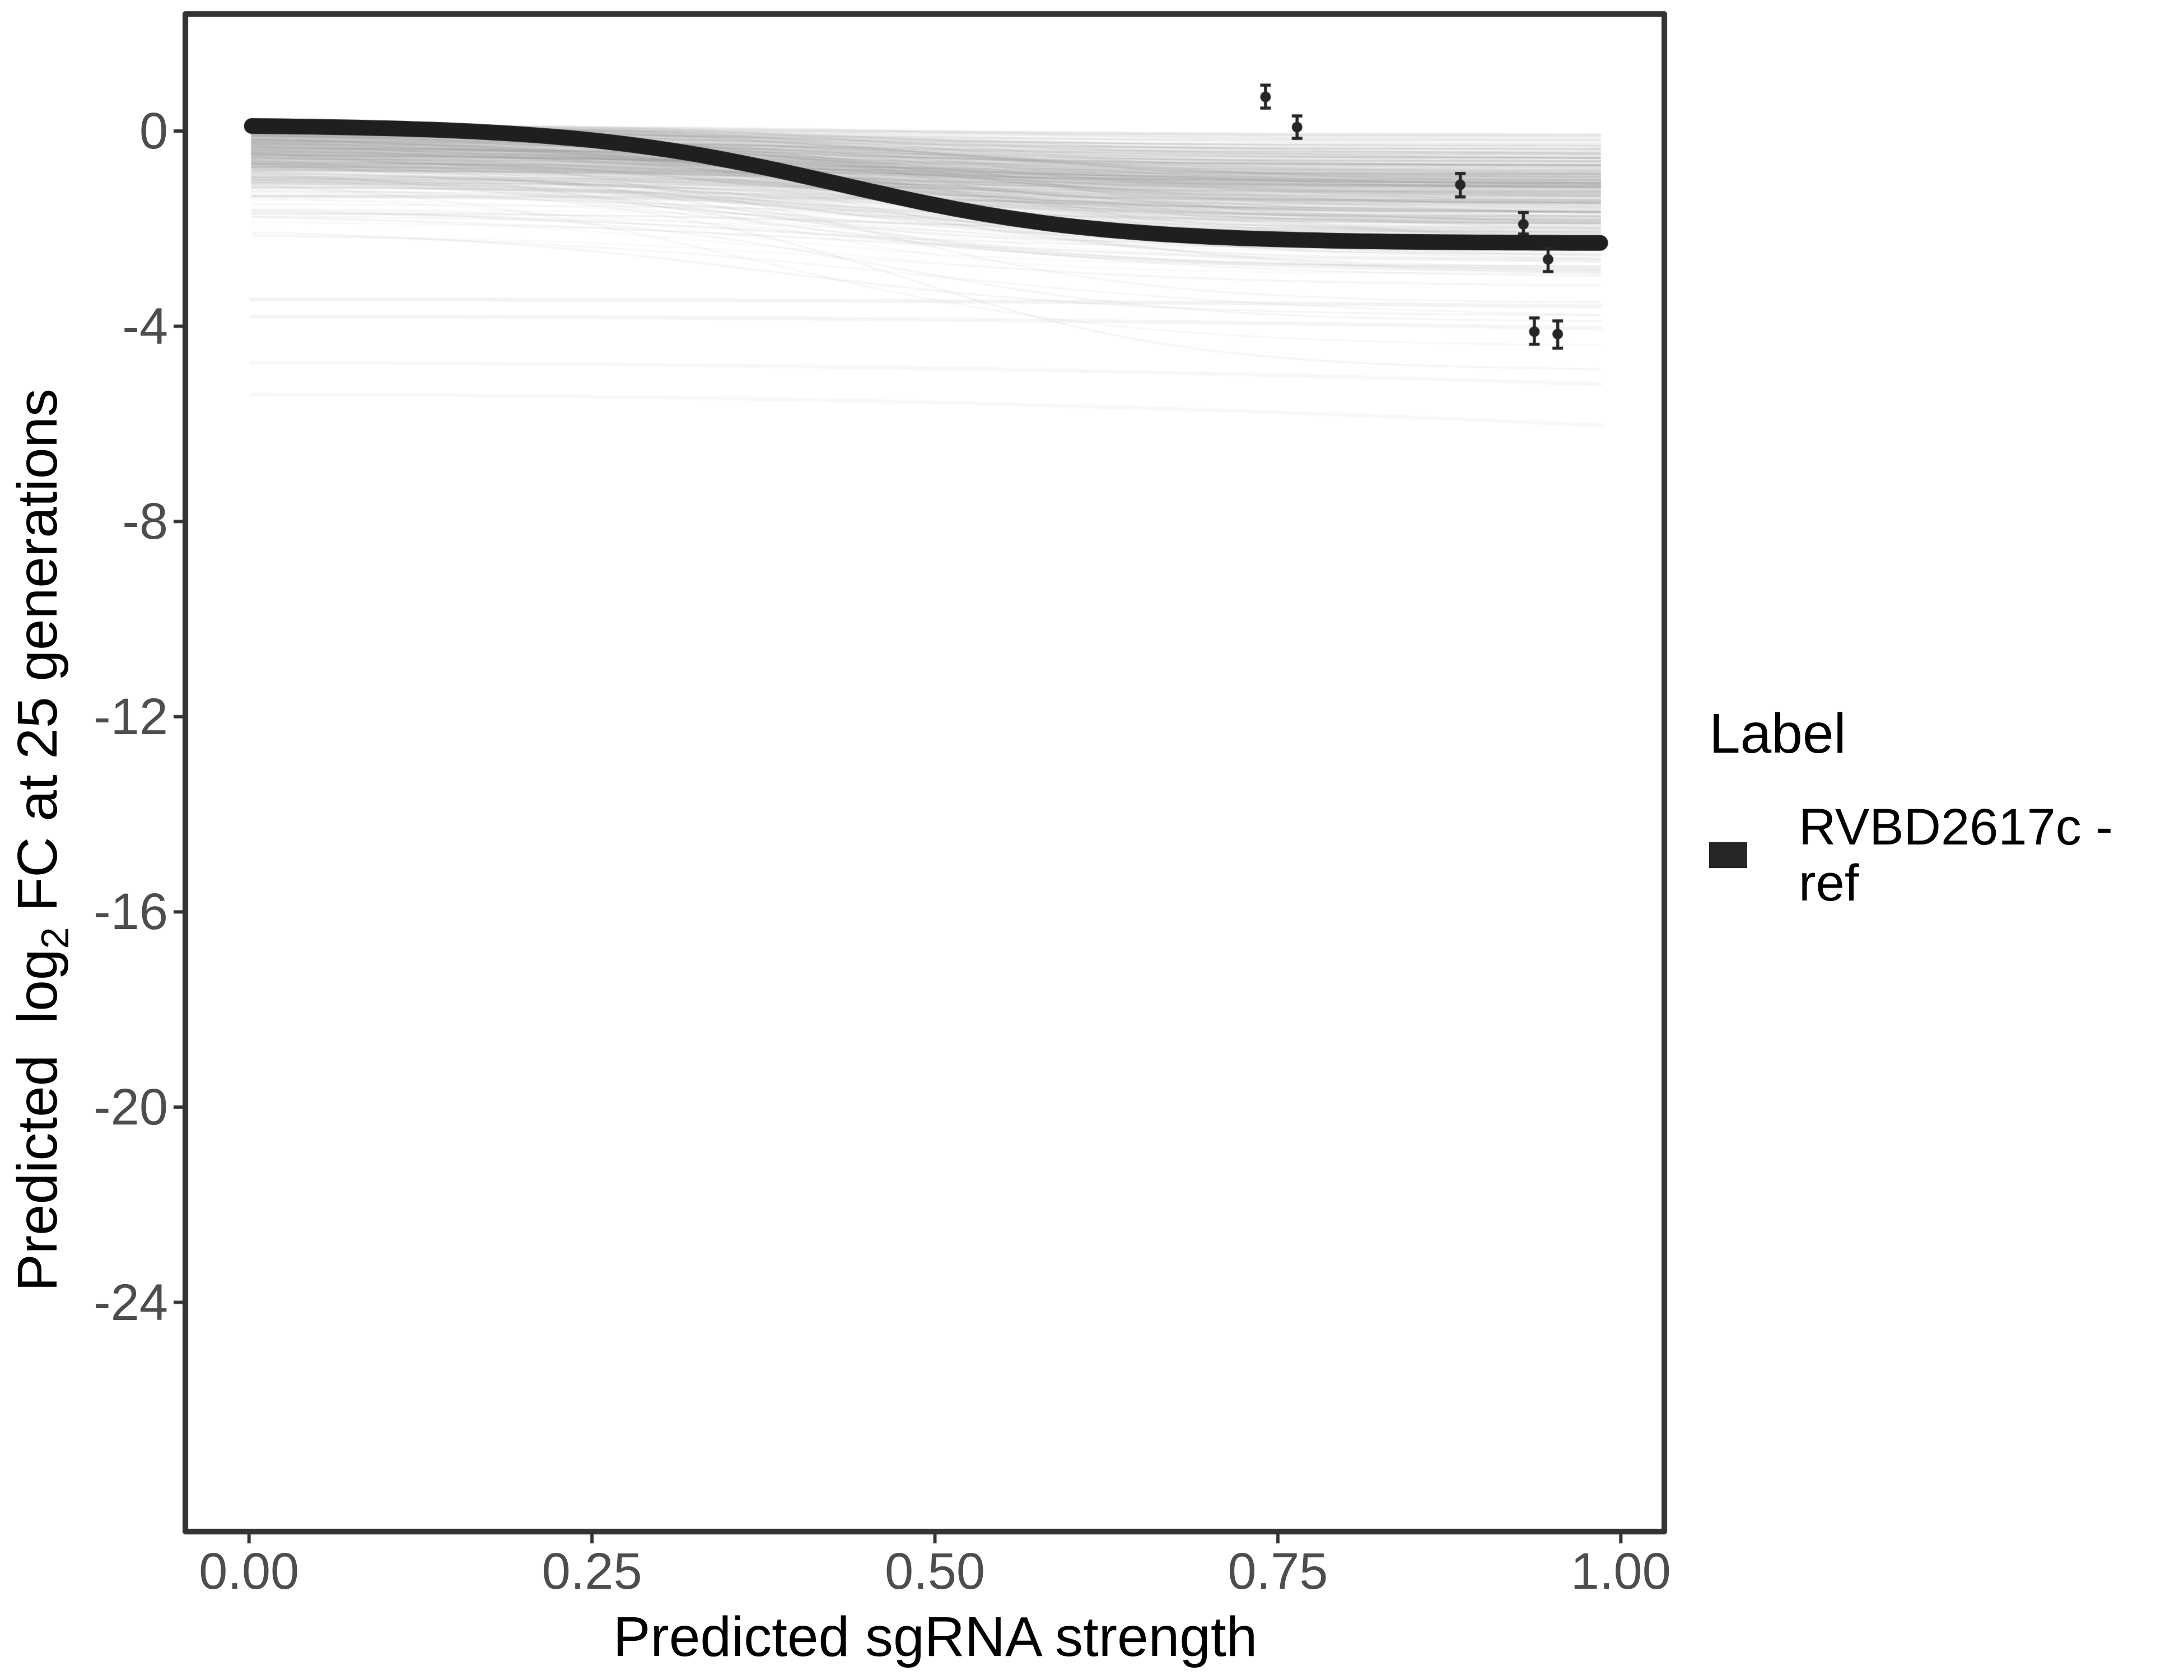  What do you see at coordinates (154, 131) in the screenshot?
I see `y-tick-label: 0` at bounding box center [154, 131].